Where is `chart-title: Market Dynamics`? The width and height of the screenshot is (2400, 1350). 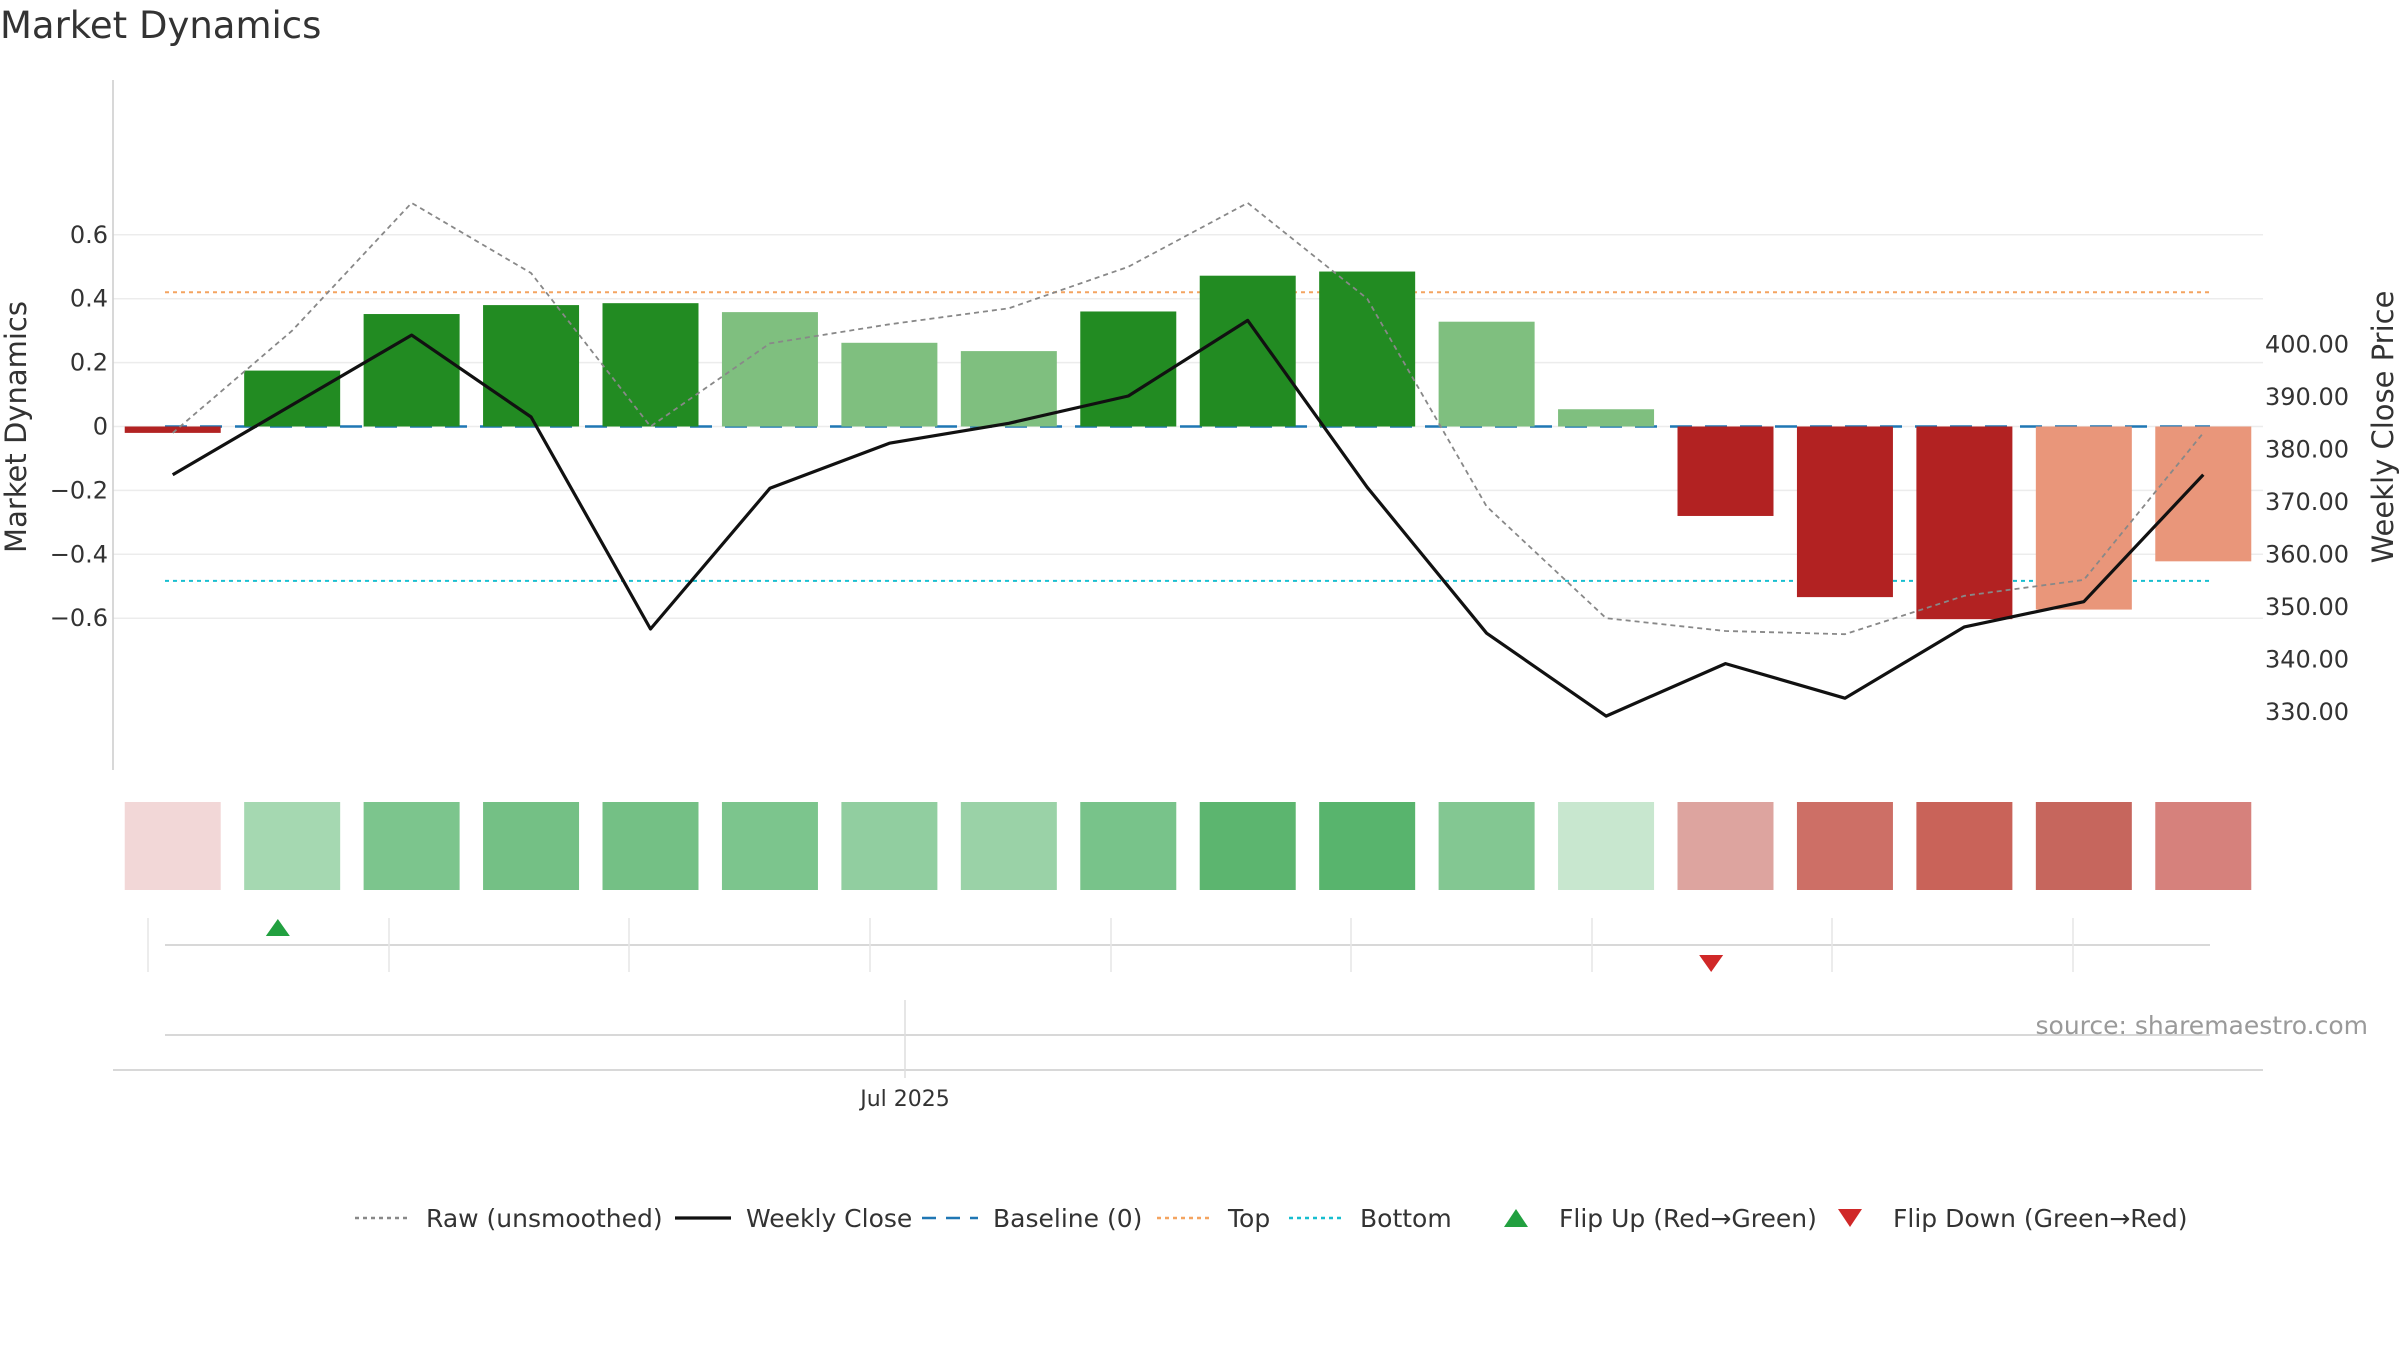 chart-title: Market Dynamics is located at coordinates (160, 25).